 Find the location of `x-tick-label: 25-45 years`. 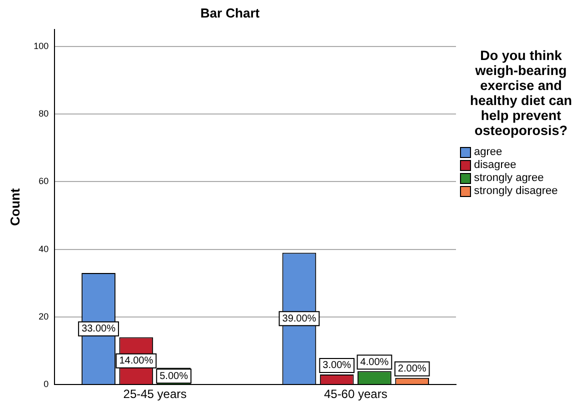

x-tick-label: 25-45 years is located at coordinates (155, 394).